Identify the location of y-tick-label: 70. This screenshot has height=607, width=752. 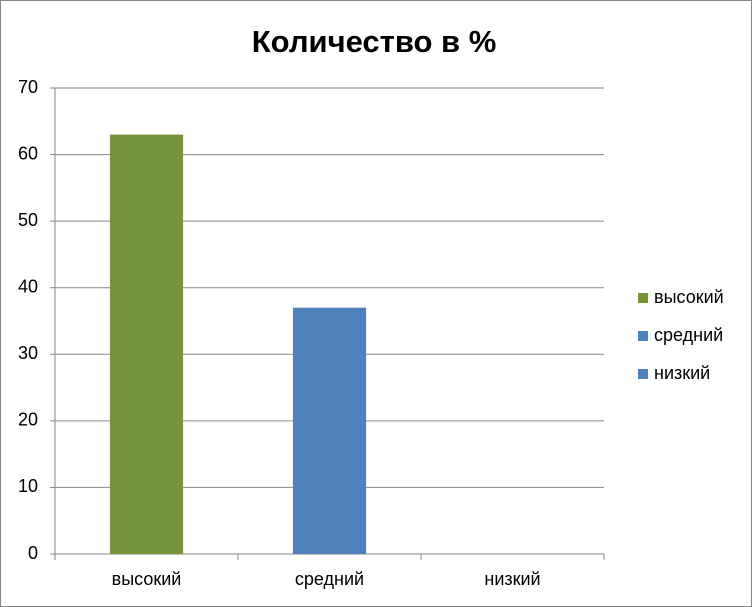
(28, 87).